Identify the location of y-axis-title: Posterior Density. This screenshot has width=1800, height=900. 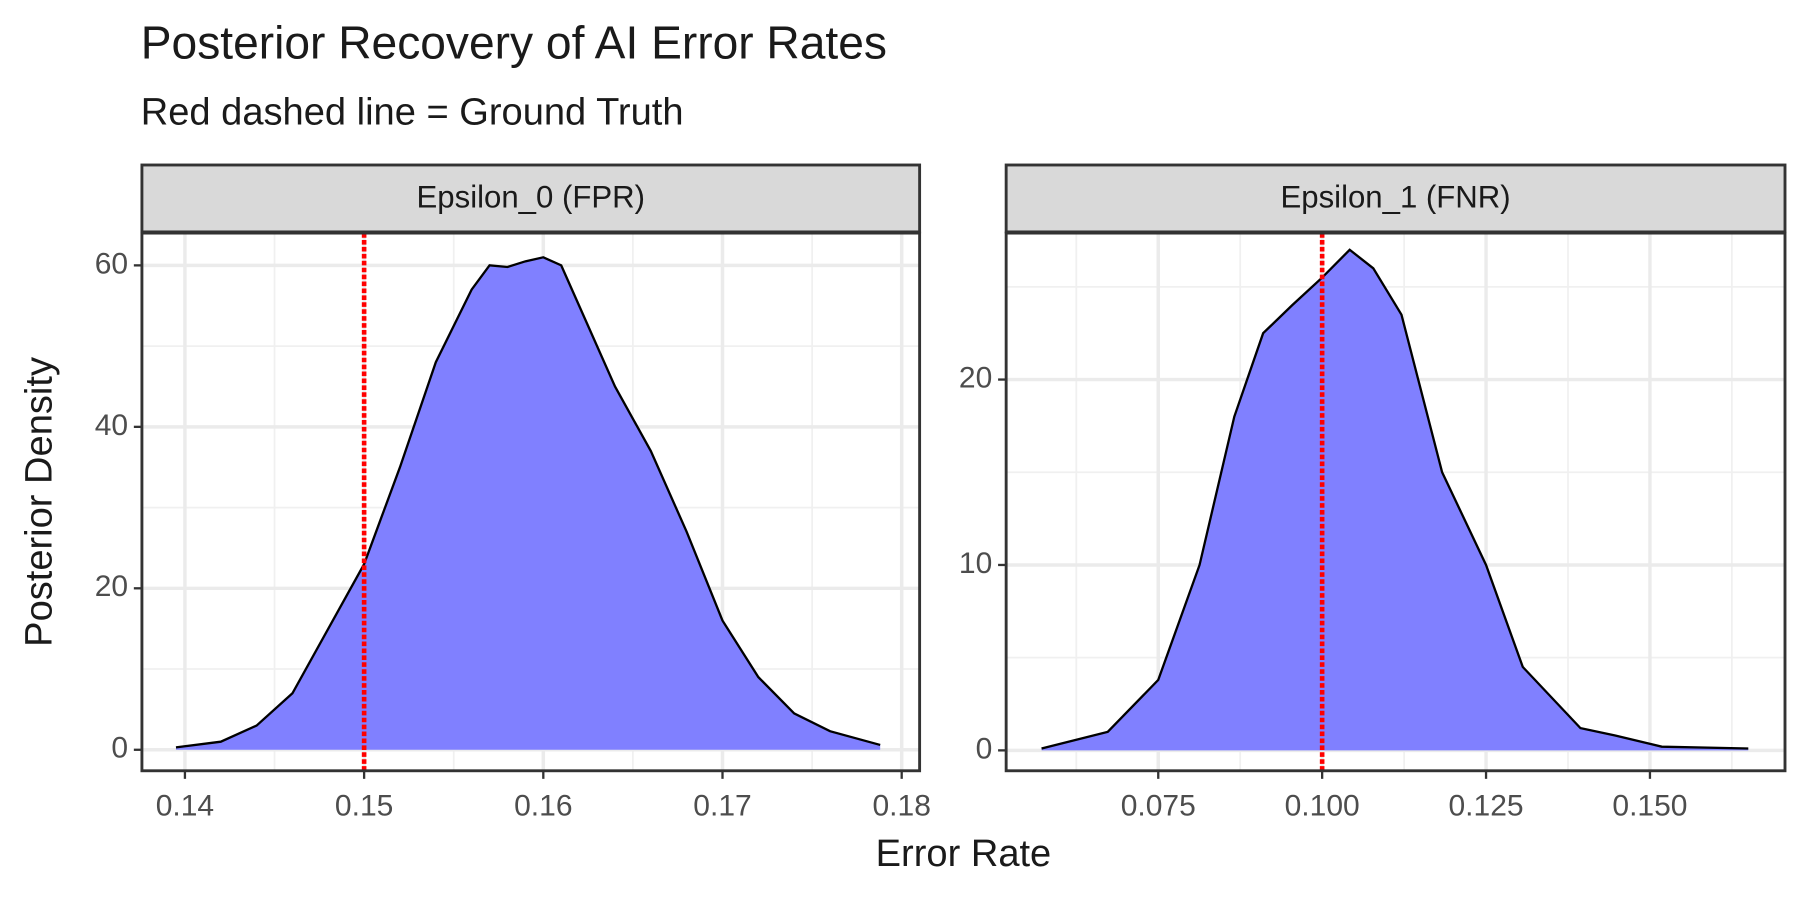
(40, 502).